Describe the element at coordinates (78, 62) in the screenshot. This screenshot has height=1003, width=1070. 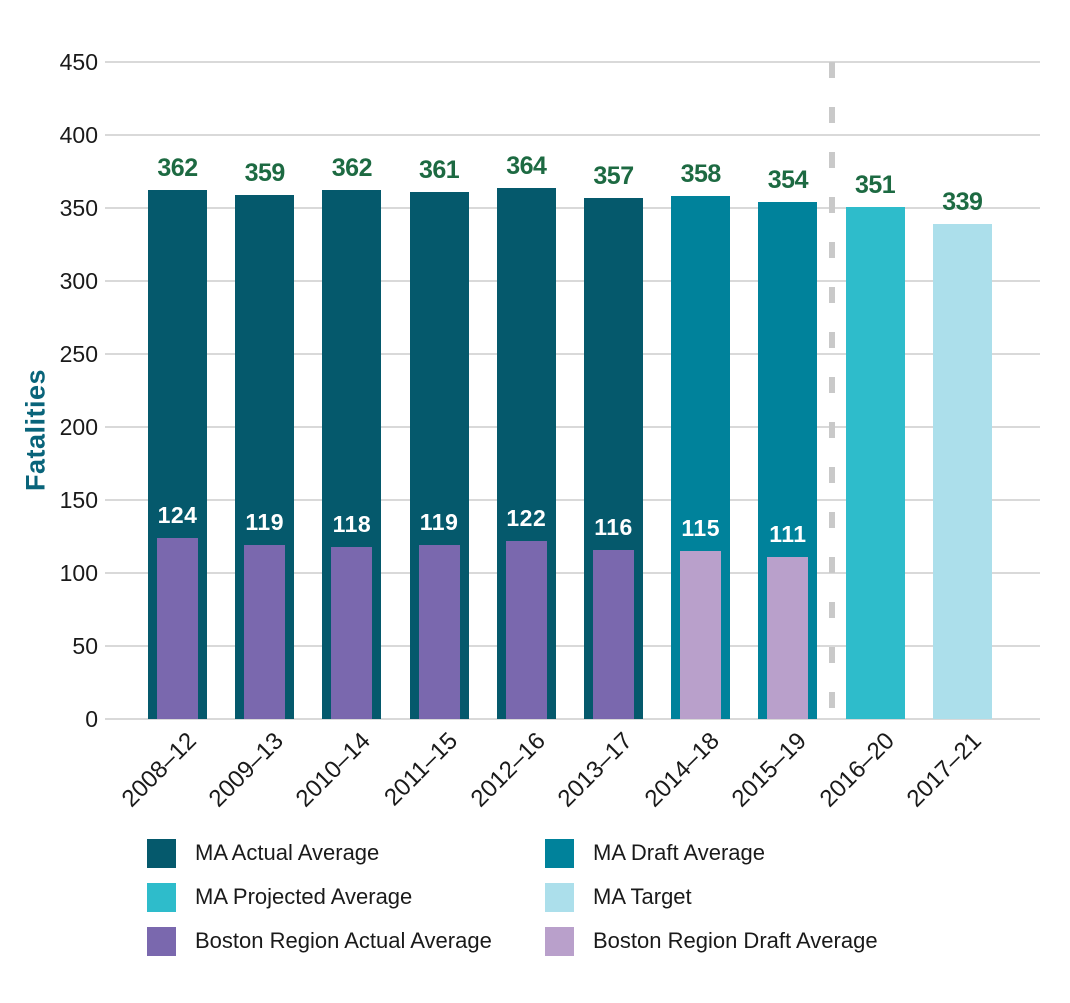
I see `y-tick-label: 450` at that location.